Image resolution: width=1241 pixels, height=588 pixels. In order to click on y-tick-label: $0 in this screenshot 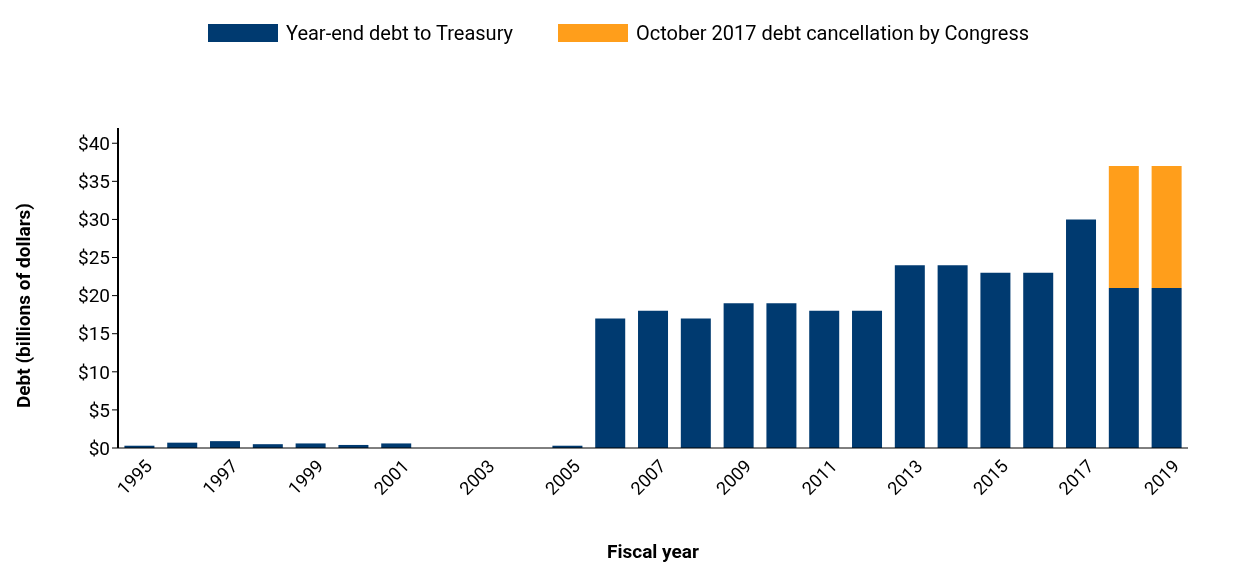, I will do `click(99, 448)`.